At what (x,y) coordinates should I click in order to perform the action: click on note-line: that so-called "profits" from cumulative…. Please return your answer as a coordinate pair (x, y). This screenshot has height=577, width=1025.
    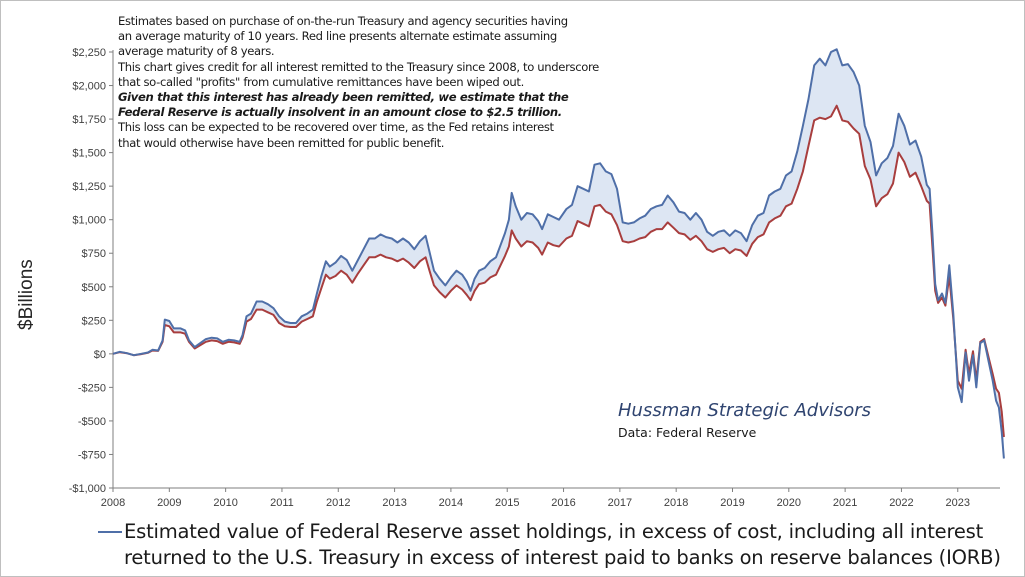
    Looking at the image, I should click on (321, 81).